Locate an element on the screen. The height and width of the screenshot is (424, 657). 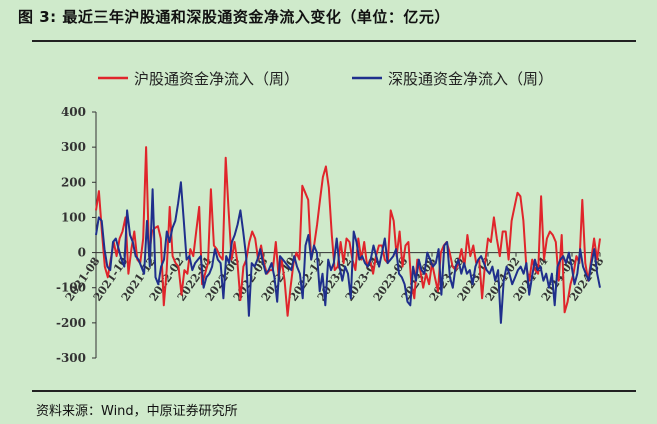
y-tick-label: 100 is located at coordinates (73, 217).